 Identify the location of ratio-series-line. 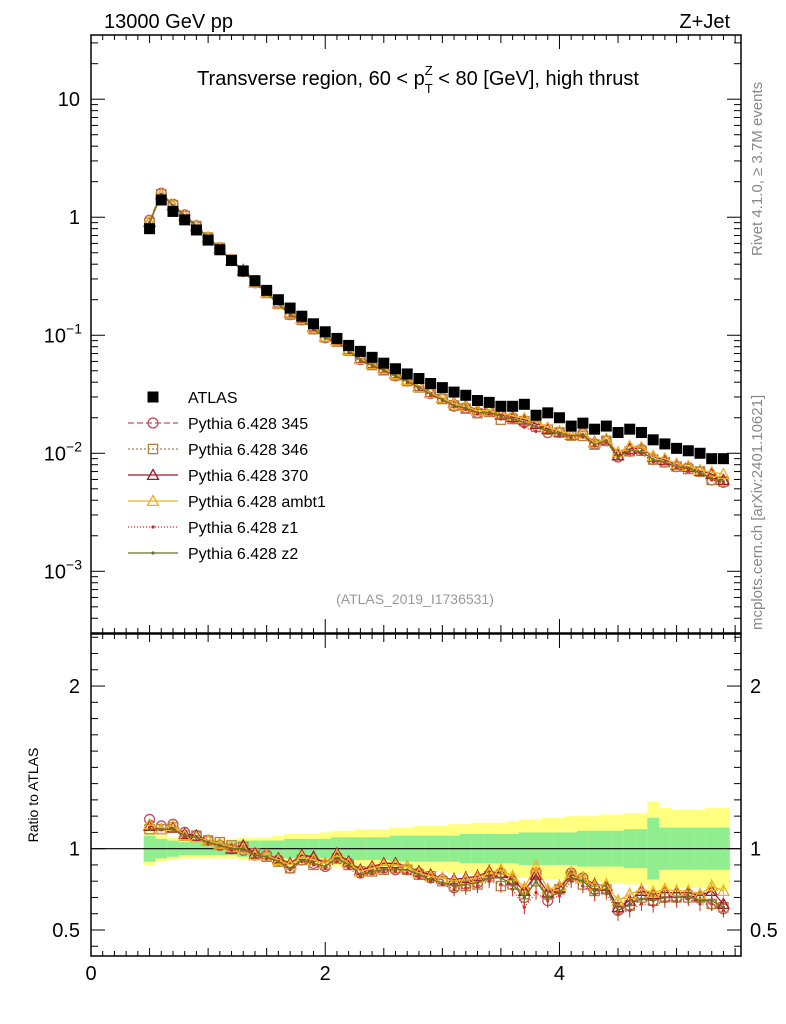
(436, 870).